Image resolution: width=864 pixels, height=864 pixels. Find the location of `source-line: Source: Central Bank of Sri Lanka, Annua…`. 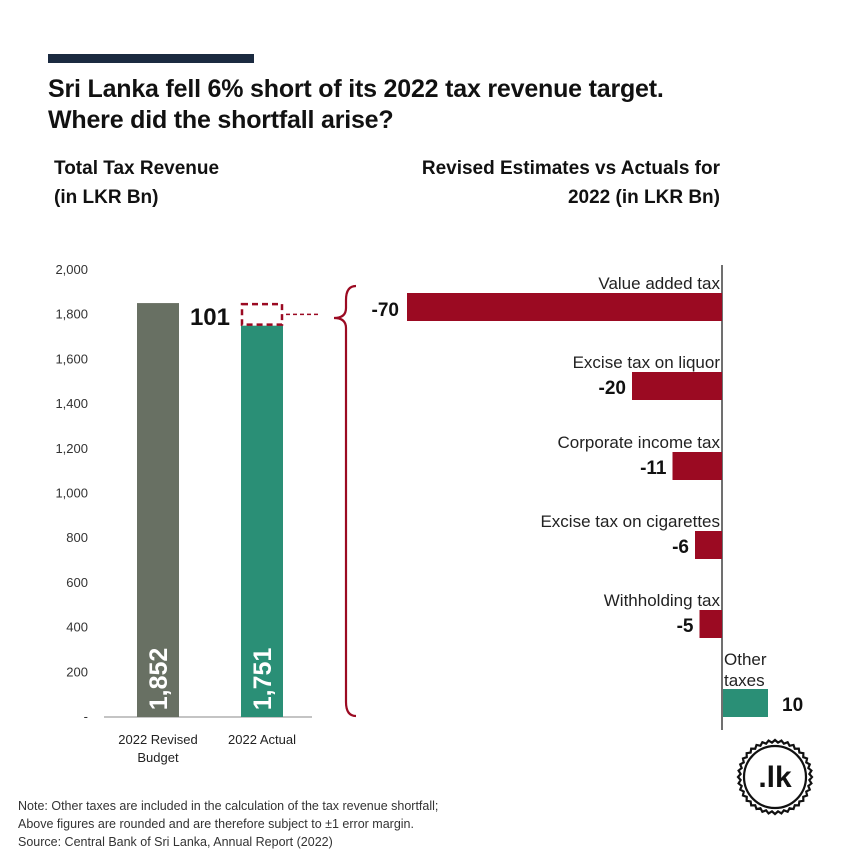

source-line: Source: Central Bank of Sri Lanka, Annua… is located at coordinates (175, 842).